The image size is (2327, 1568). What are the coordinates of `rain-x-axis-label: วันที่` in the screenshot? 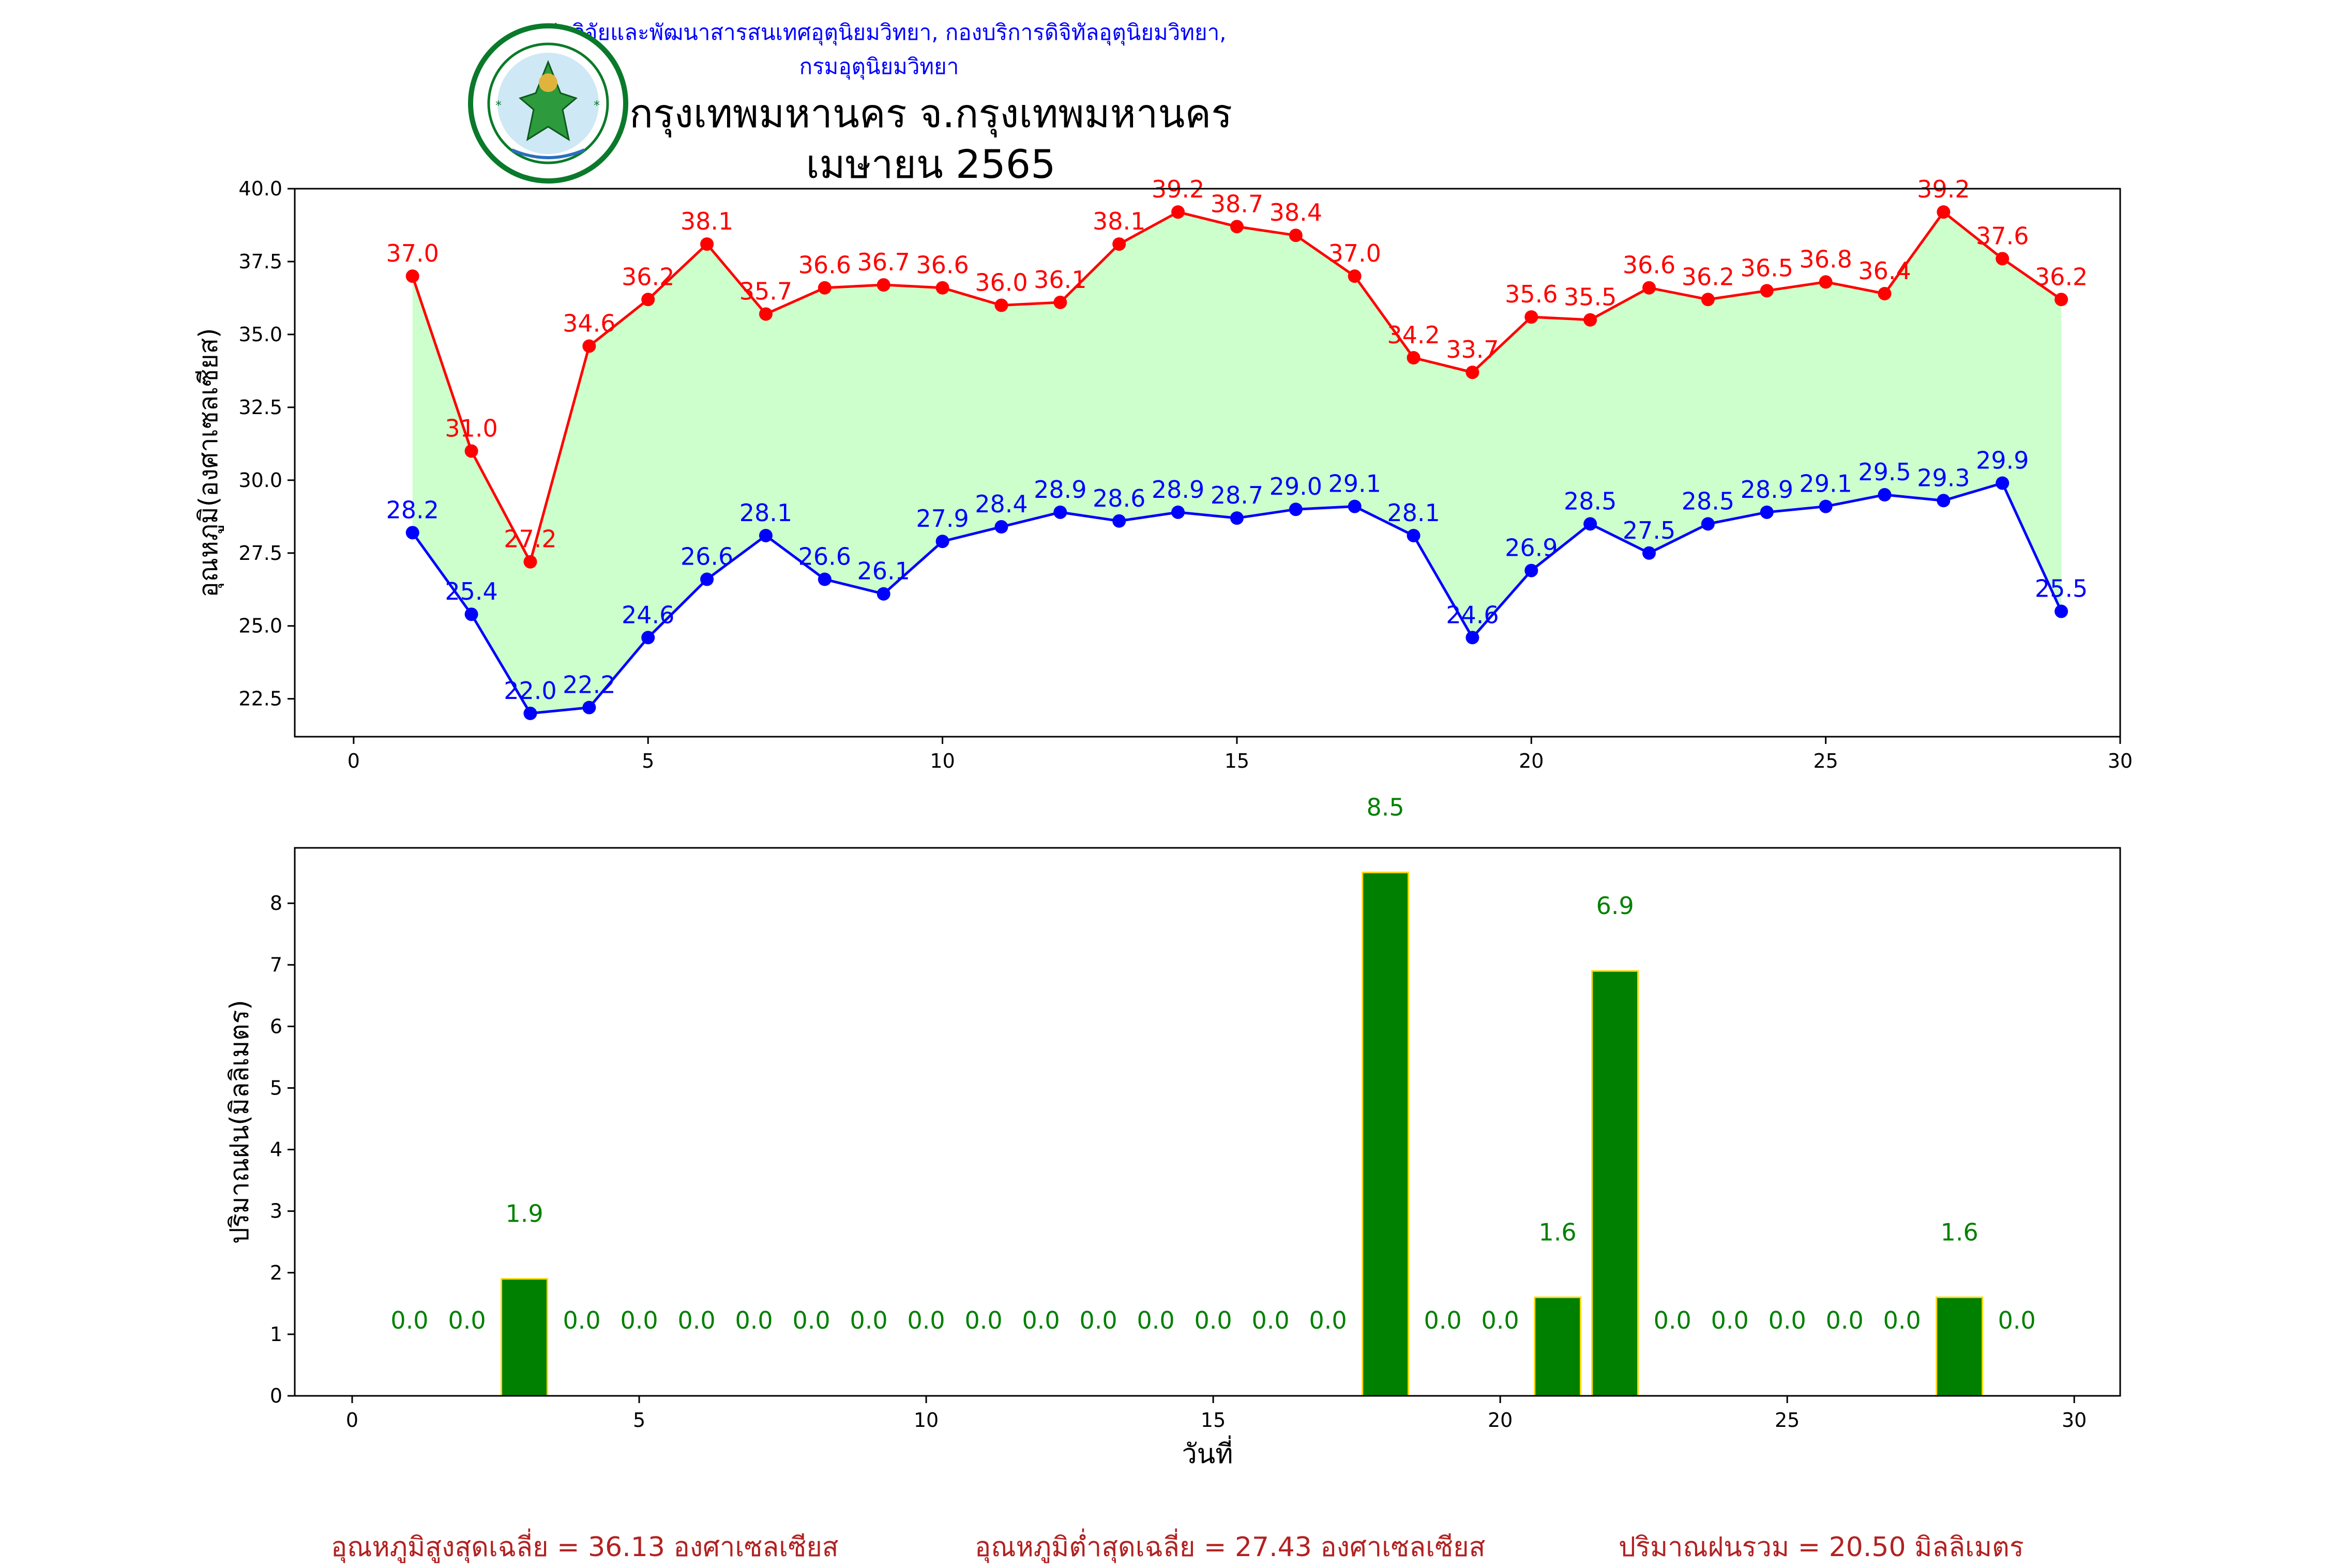 It's located at (1207, 1452).